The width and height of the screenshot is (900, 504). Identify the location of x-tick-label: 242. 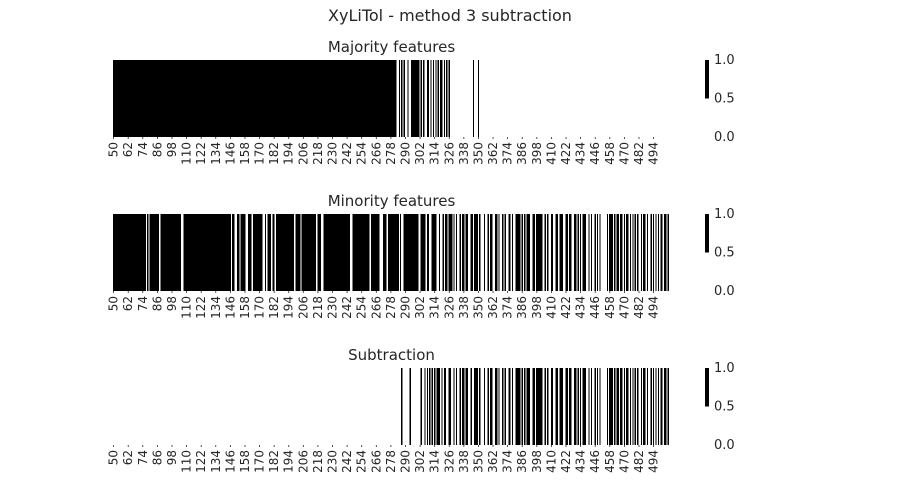
(347, 153).